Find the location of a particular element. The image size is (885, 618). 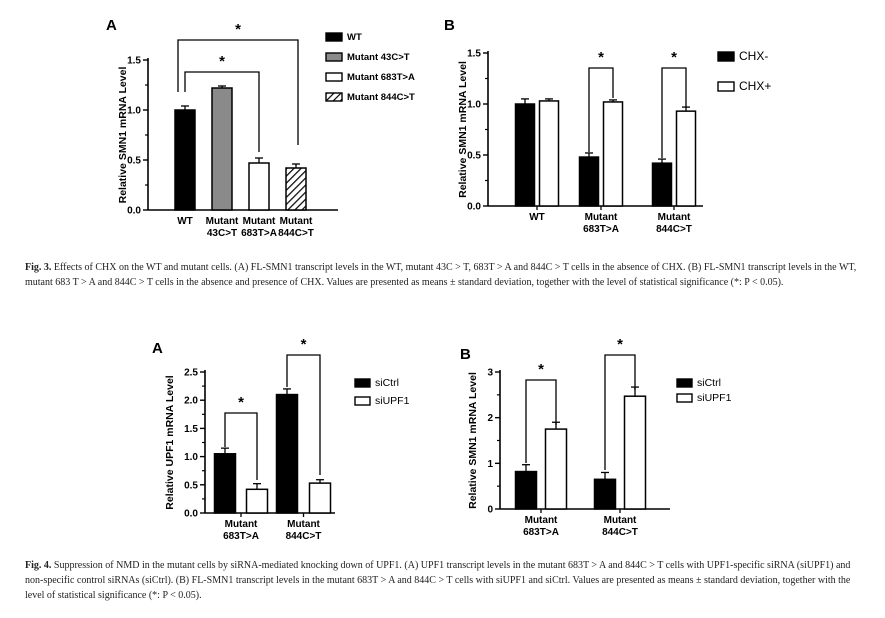

fig4-caption-label: Fig. 4. is located at coordinates (38, 565).